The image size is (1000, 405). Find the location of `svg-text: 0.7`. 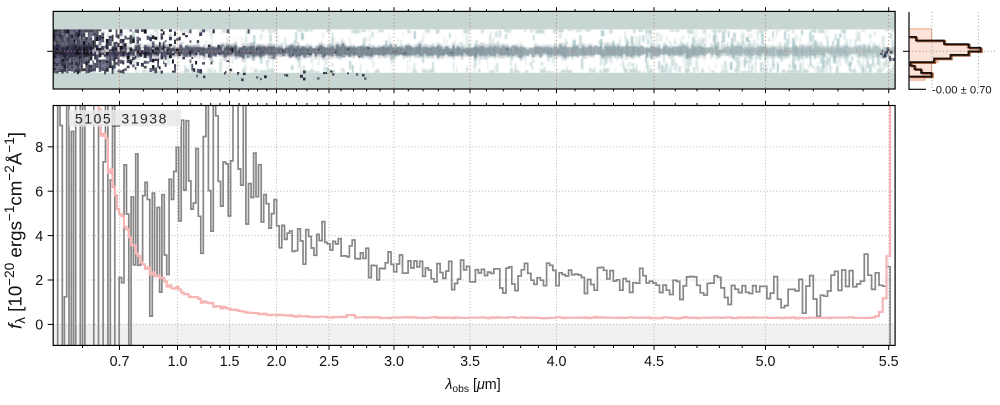

svg-text: 0.7 is located at coordinates (120, 362).